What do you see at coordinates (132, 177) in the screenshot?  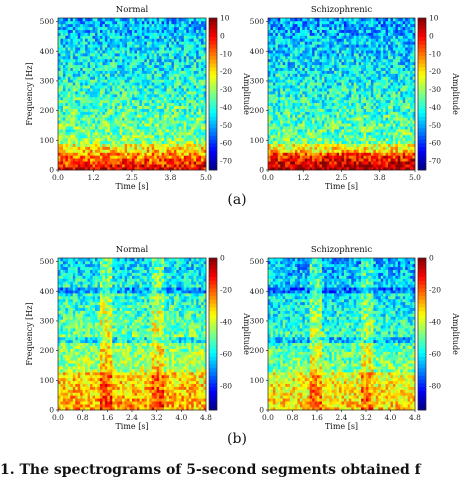 I see `x-tick-label: 2.5` at bounding box center [132, 177].